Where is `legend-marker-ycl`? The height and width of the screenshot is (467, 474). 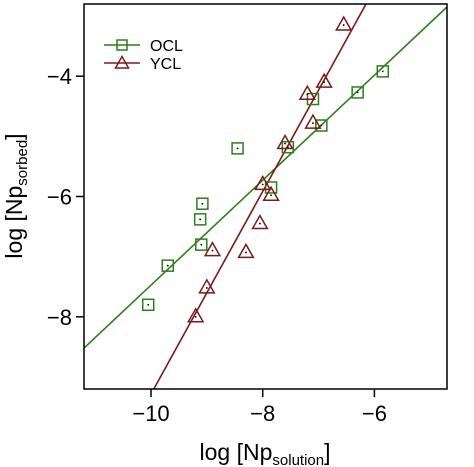 legend-marker-ycl is located at coordinates (122, 61).